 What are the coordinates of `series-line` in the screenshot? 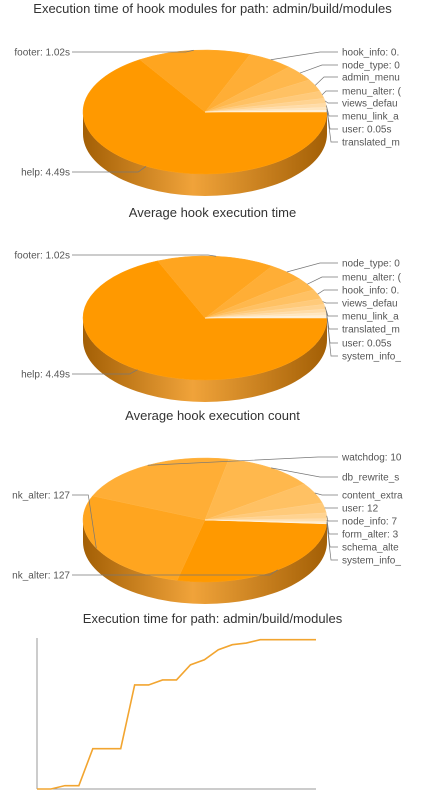 It's located at (176, 714).